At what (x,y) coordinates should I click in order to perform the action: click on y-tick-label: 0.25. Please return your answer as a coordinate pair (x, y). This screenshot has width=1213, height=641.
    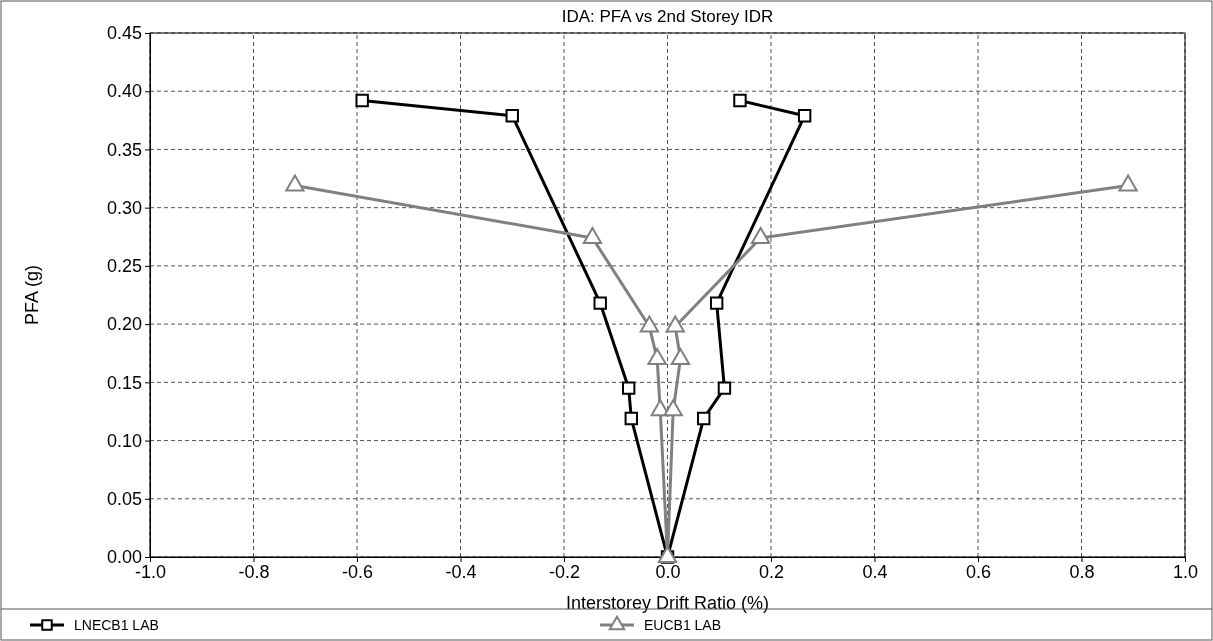
    Looking at the image, I should click on (124, 266).